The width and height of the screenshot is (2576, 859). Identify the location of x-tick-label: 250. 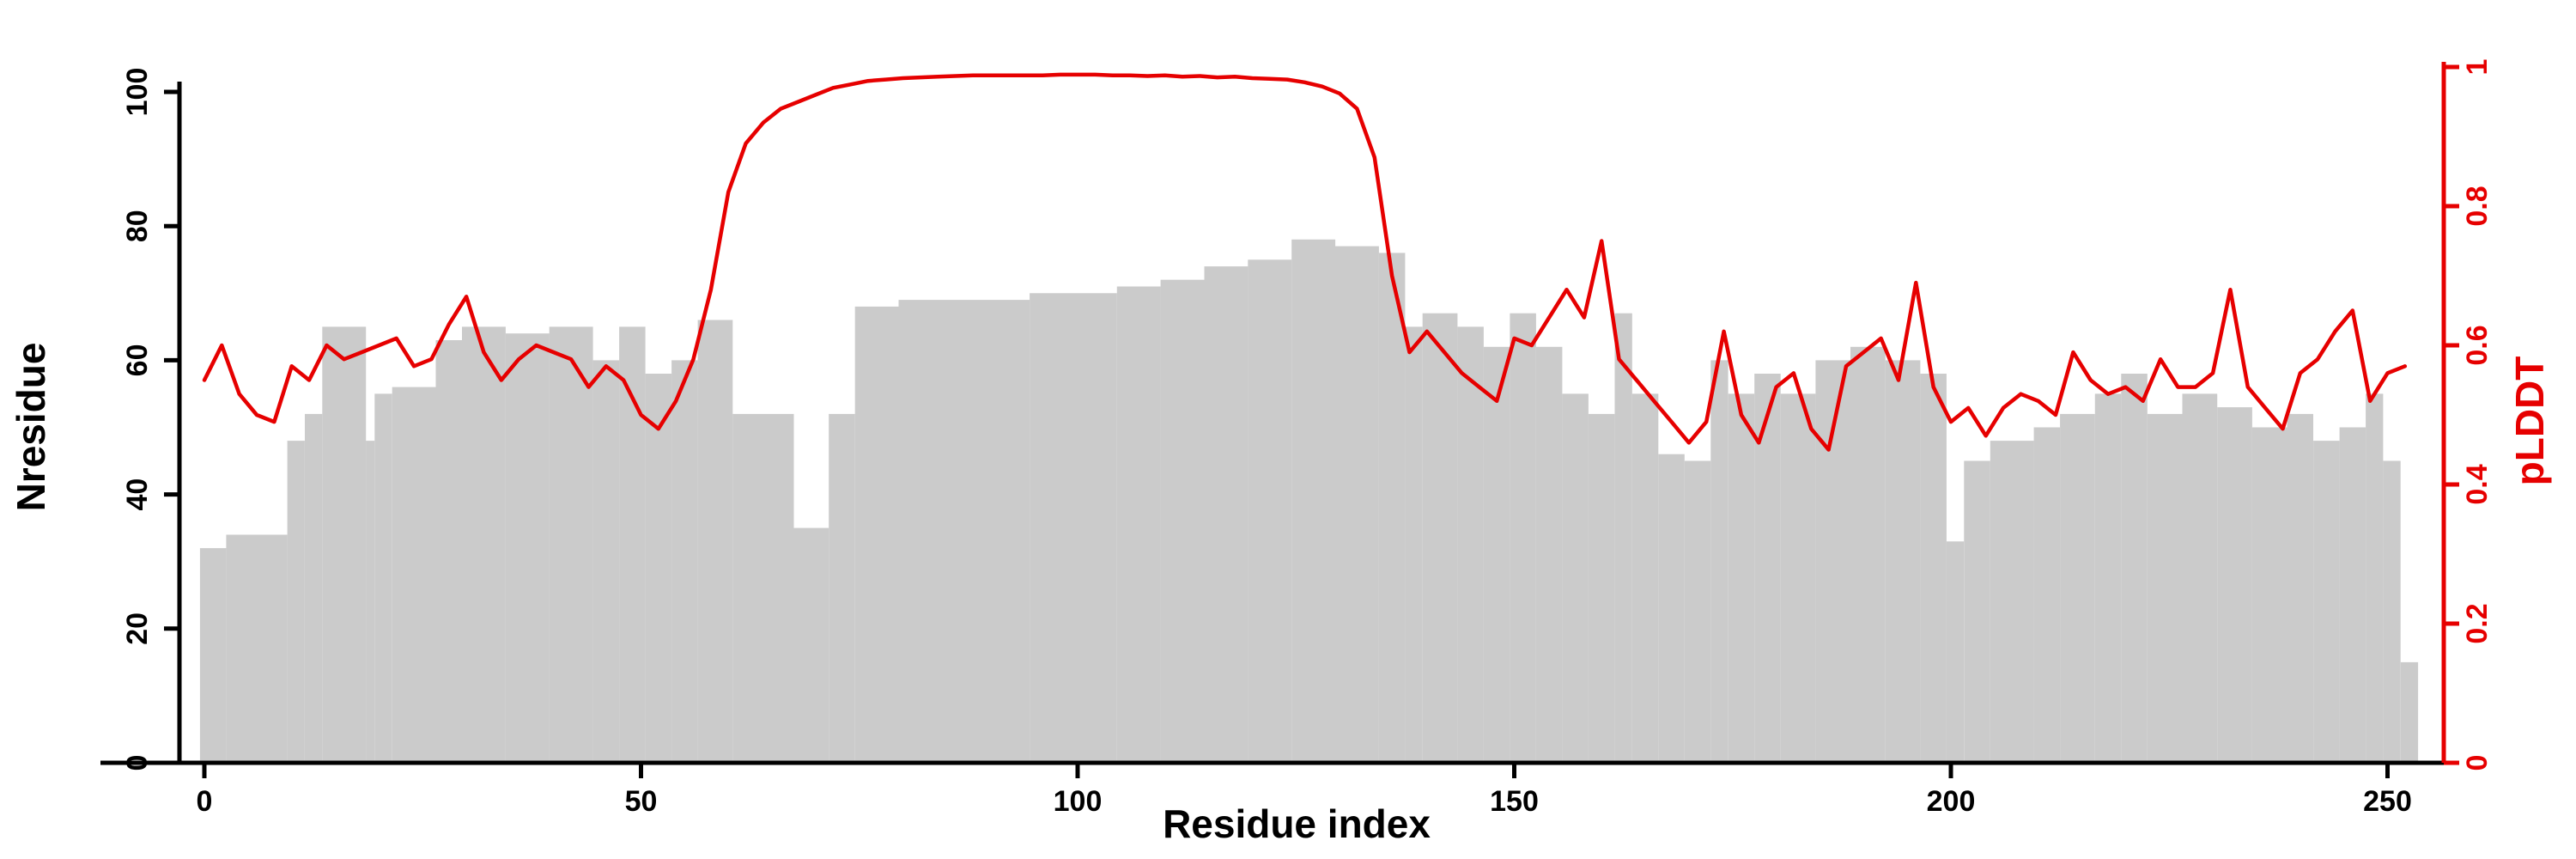
(2387, 801).